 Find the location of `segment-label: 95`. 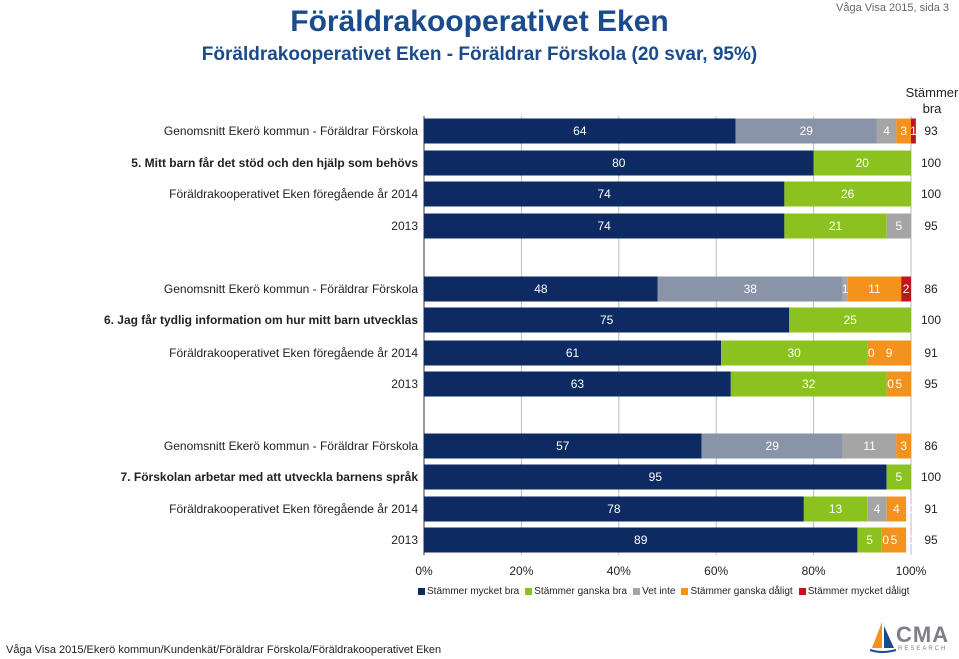

segment-label: 95 is located at coordinates (656, 477).